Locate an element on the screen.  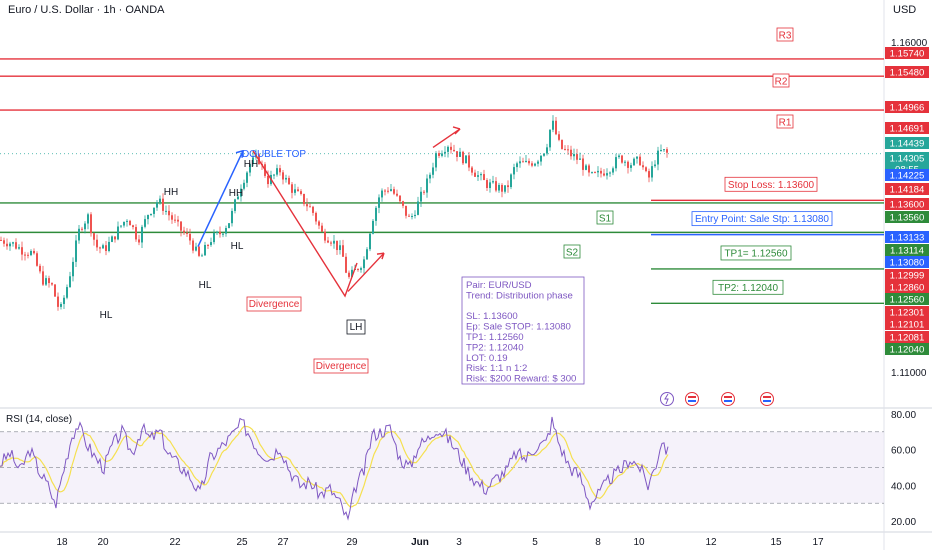
time-tick-label: 8 is located at coordinates (598, 542).